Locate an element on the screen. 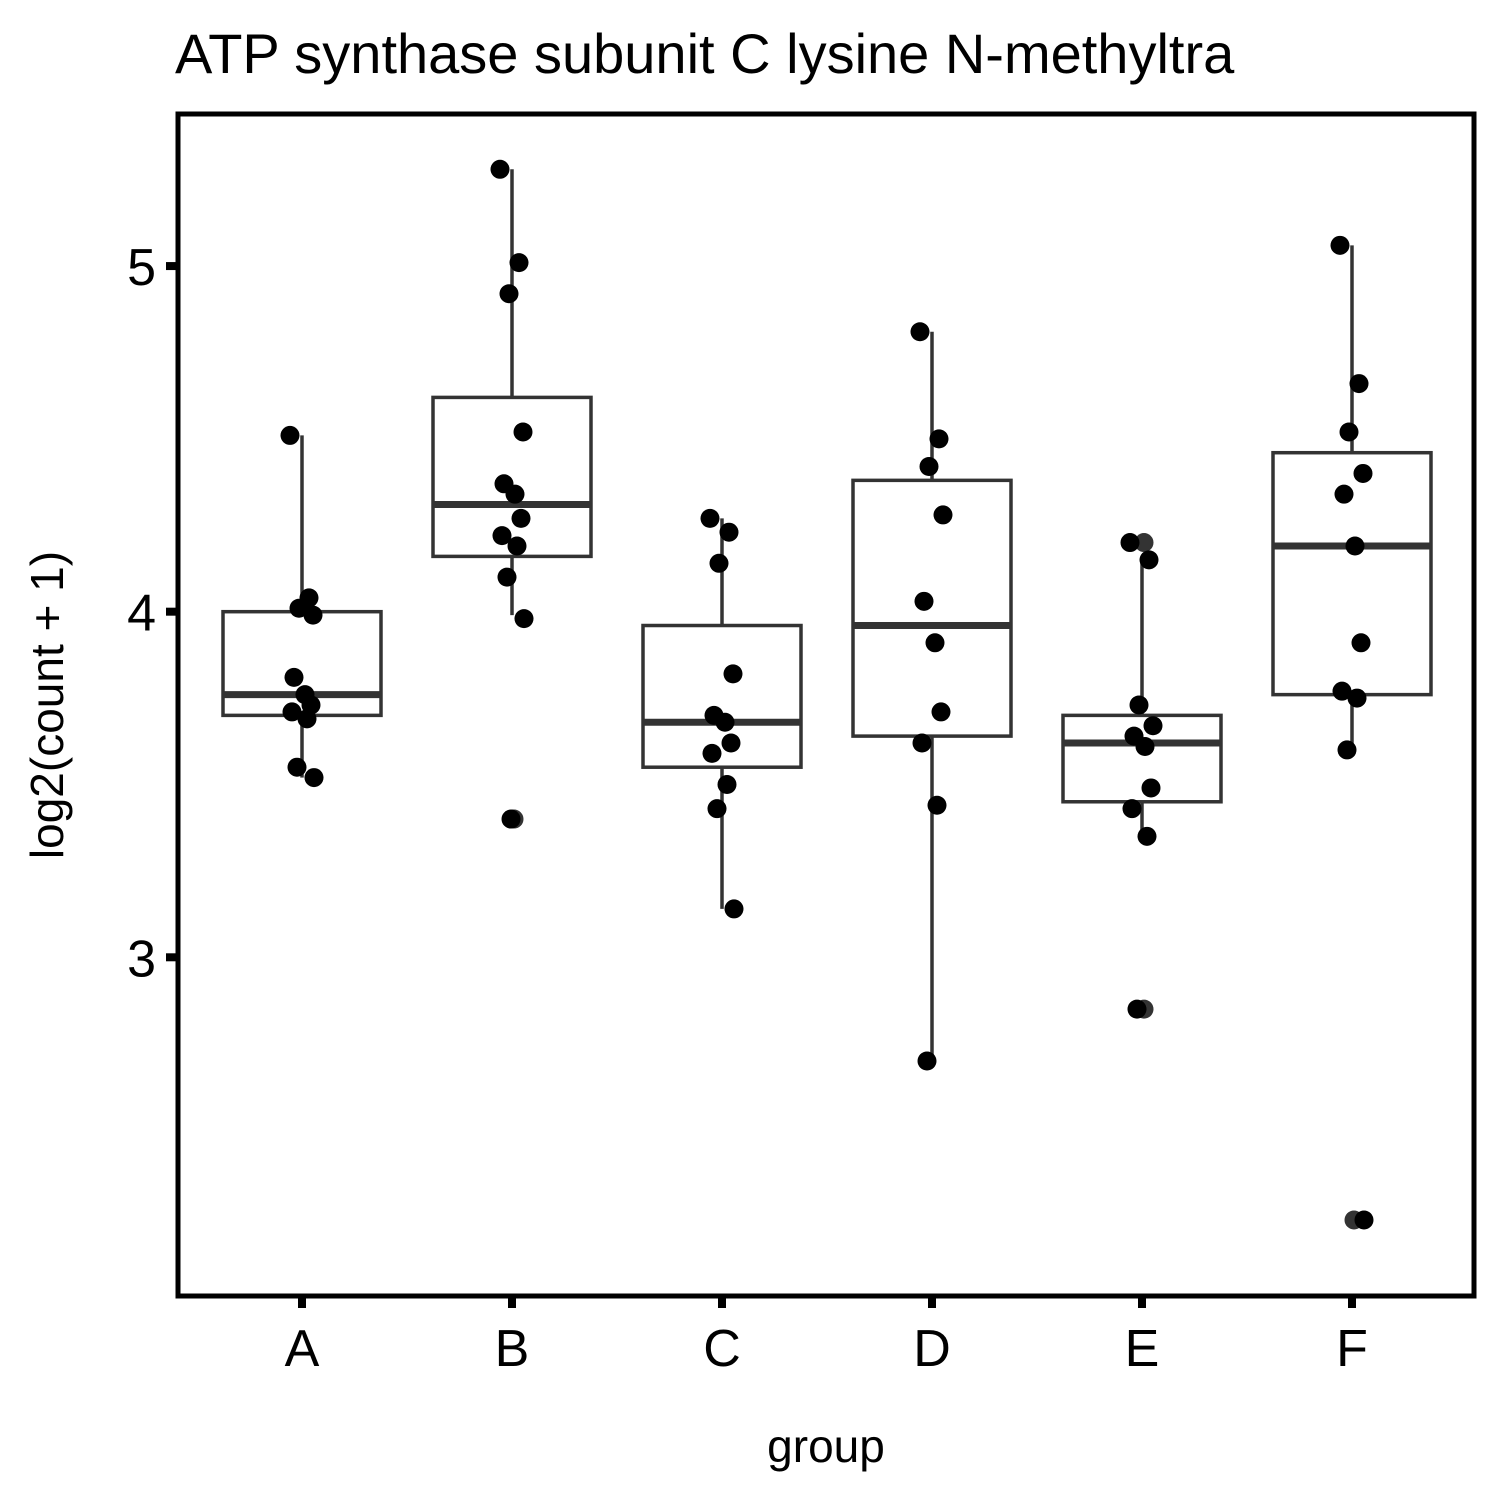 The image size is (1500, 1500). outlier-point is located at coordinates (1144, 543).